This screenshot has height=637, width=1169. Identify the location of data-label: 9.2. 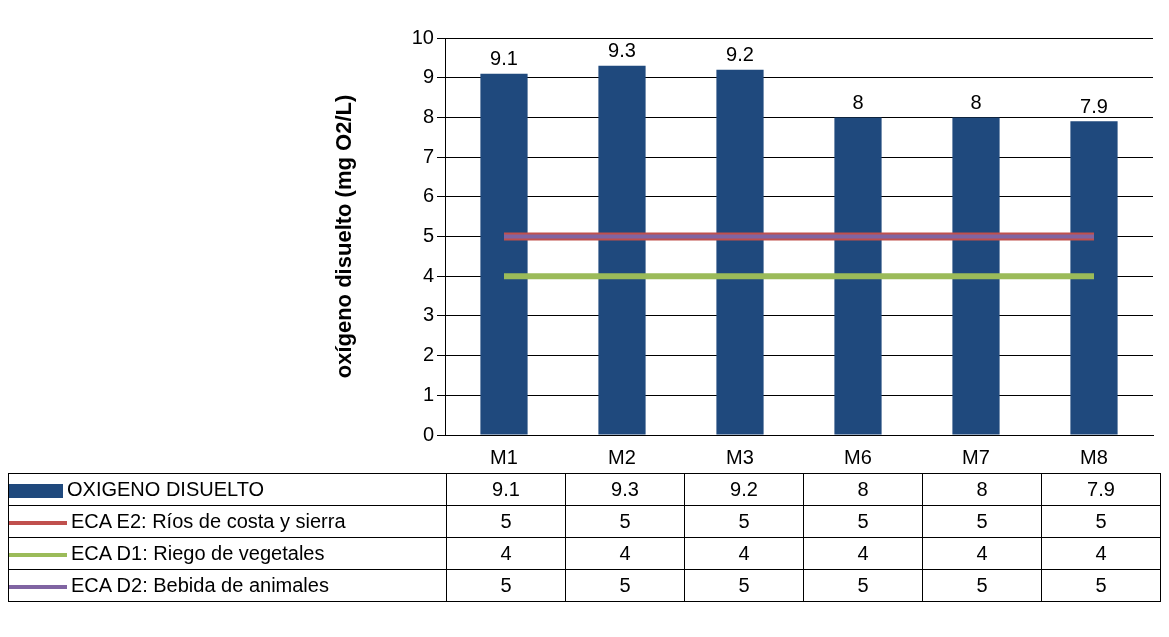
(744, 489).